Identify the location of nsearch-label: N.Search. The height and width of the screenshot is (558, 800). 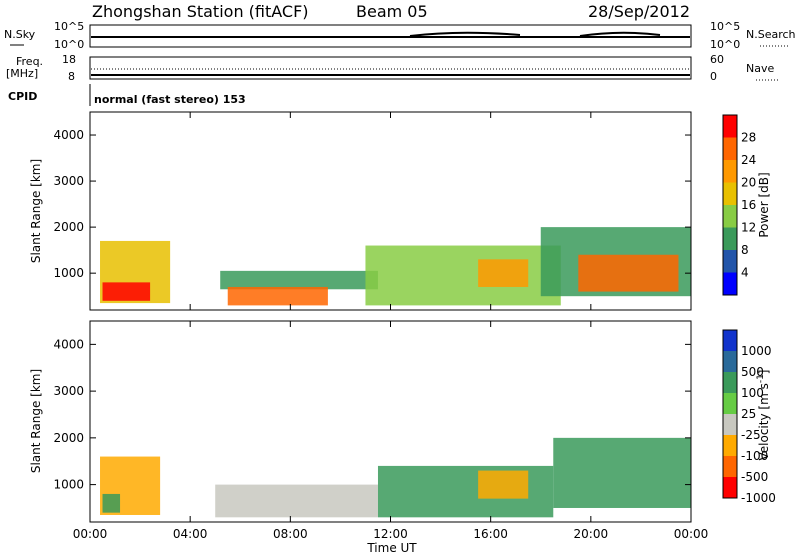
(771, 34).